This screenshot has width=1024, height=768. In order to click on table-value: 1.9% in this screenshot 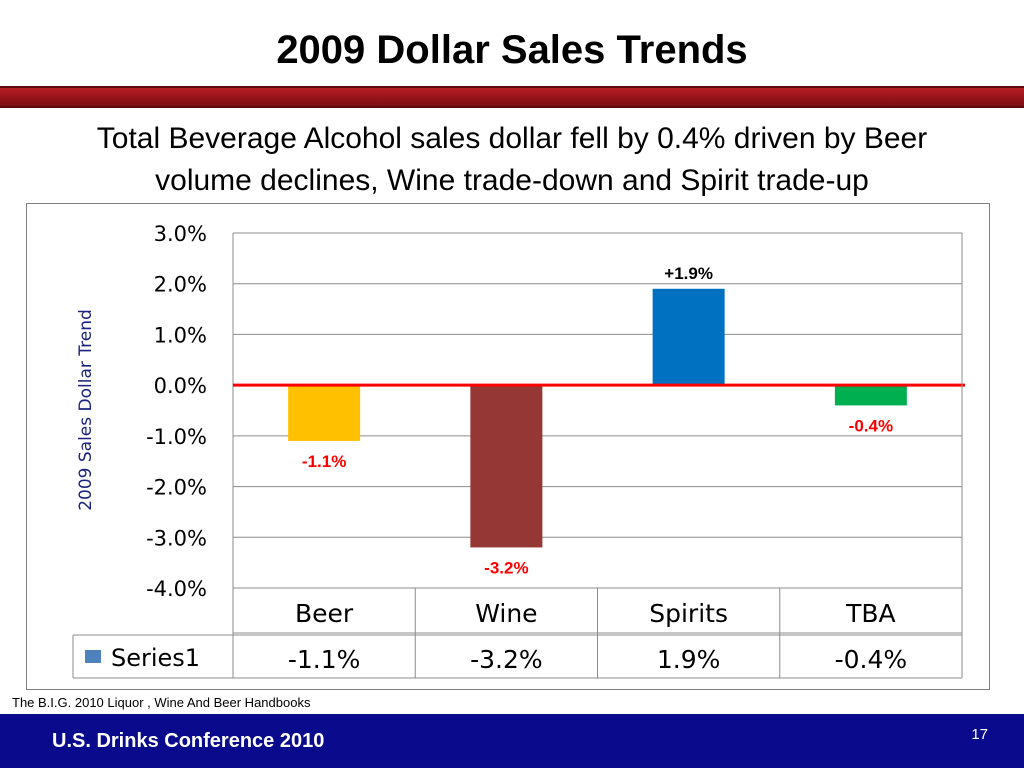, I will do `click(689, 659)`.